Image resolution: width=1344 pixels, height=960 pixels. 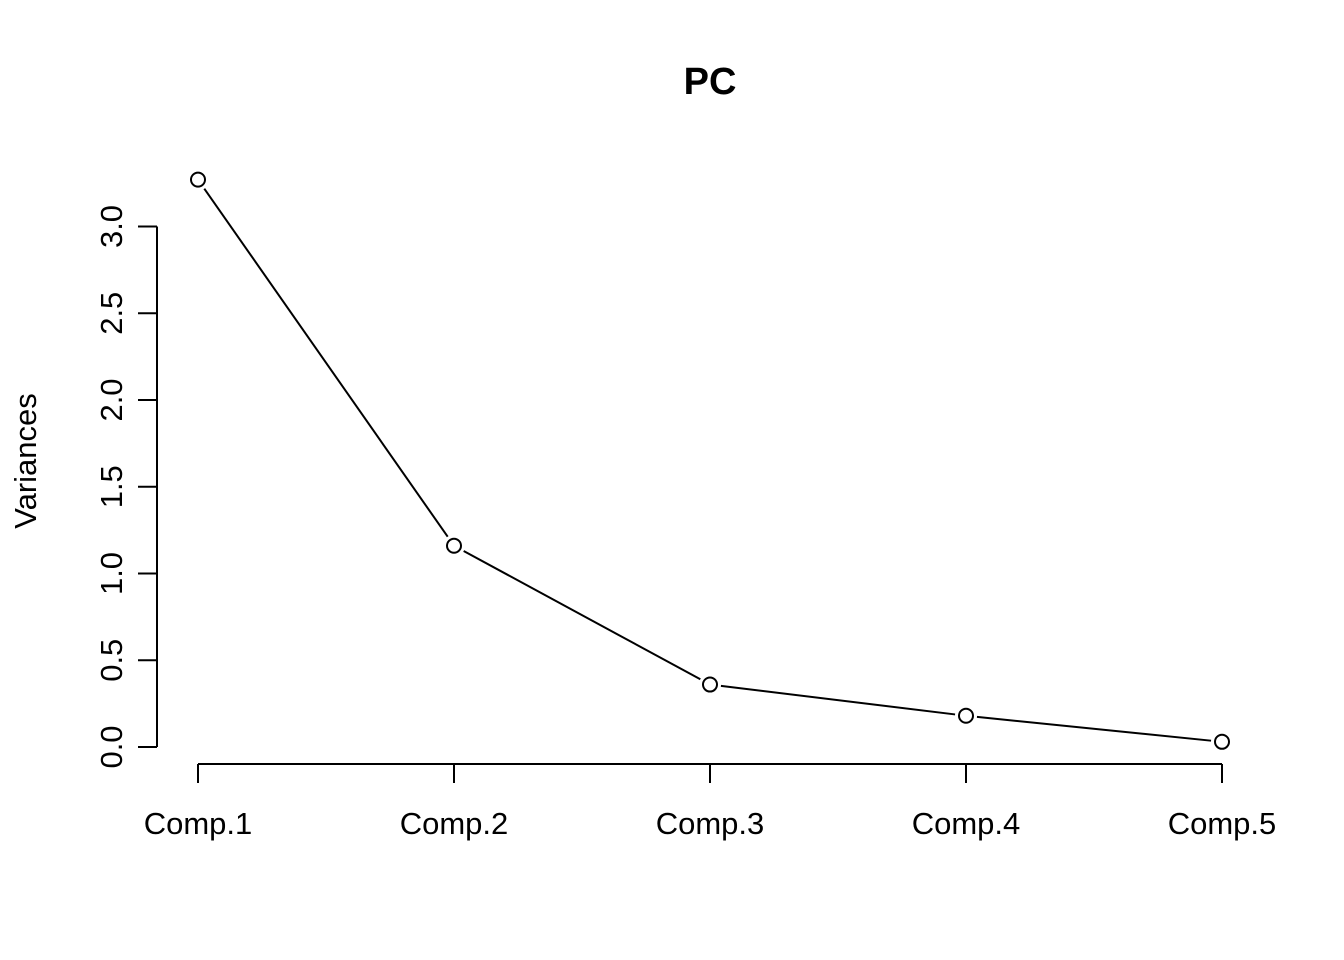 What do you see at coordinates (111, 660) in the screenshot?
I see `y-tick-label: 0.5` at bounding box center [111, 660].